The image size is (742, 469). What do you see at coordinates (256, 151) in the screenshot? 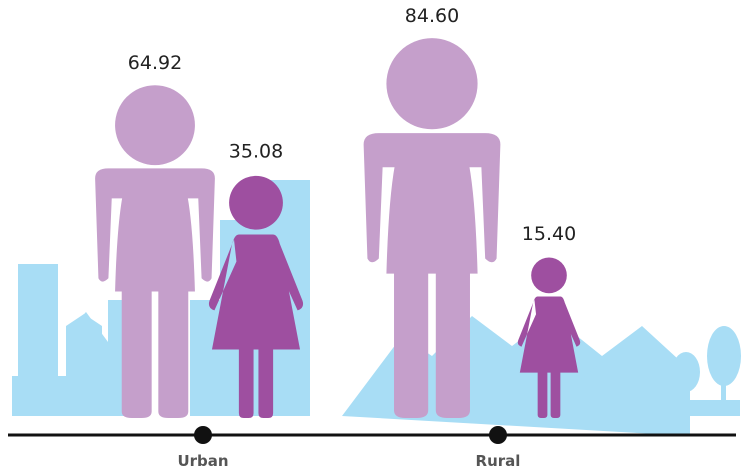
I see `value-label: 35.08` at bounding box center [256, 151].